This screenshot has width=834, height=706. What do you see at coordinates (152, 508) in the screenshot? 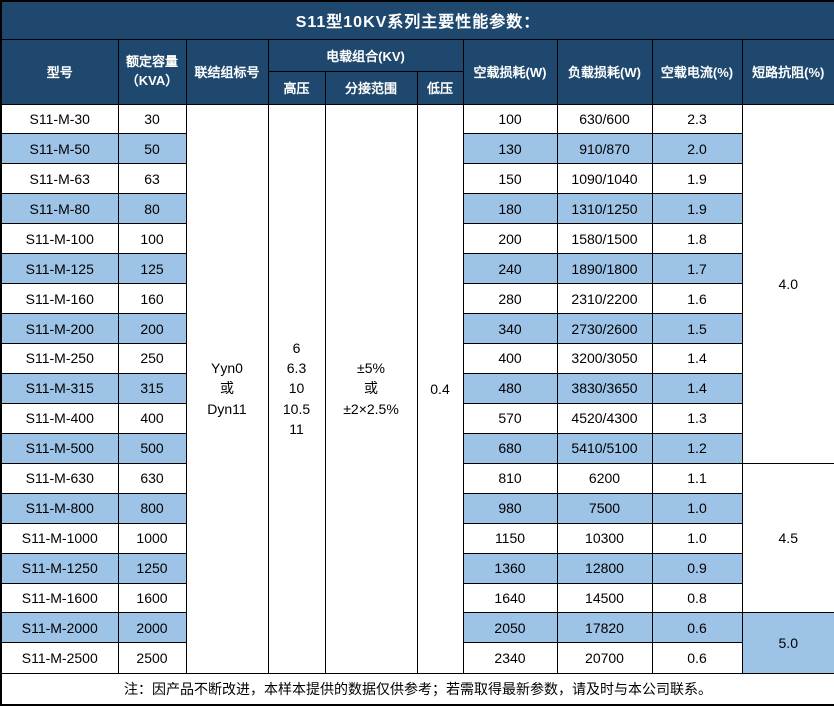
I see `cell-capacity: 800` at bounding box center [152, 508].